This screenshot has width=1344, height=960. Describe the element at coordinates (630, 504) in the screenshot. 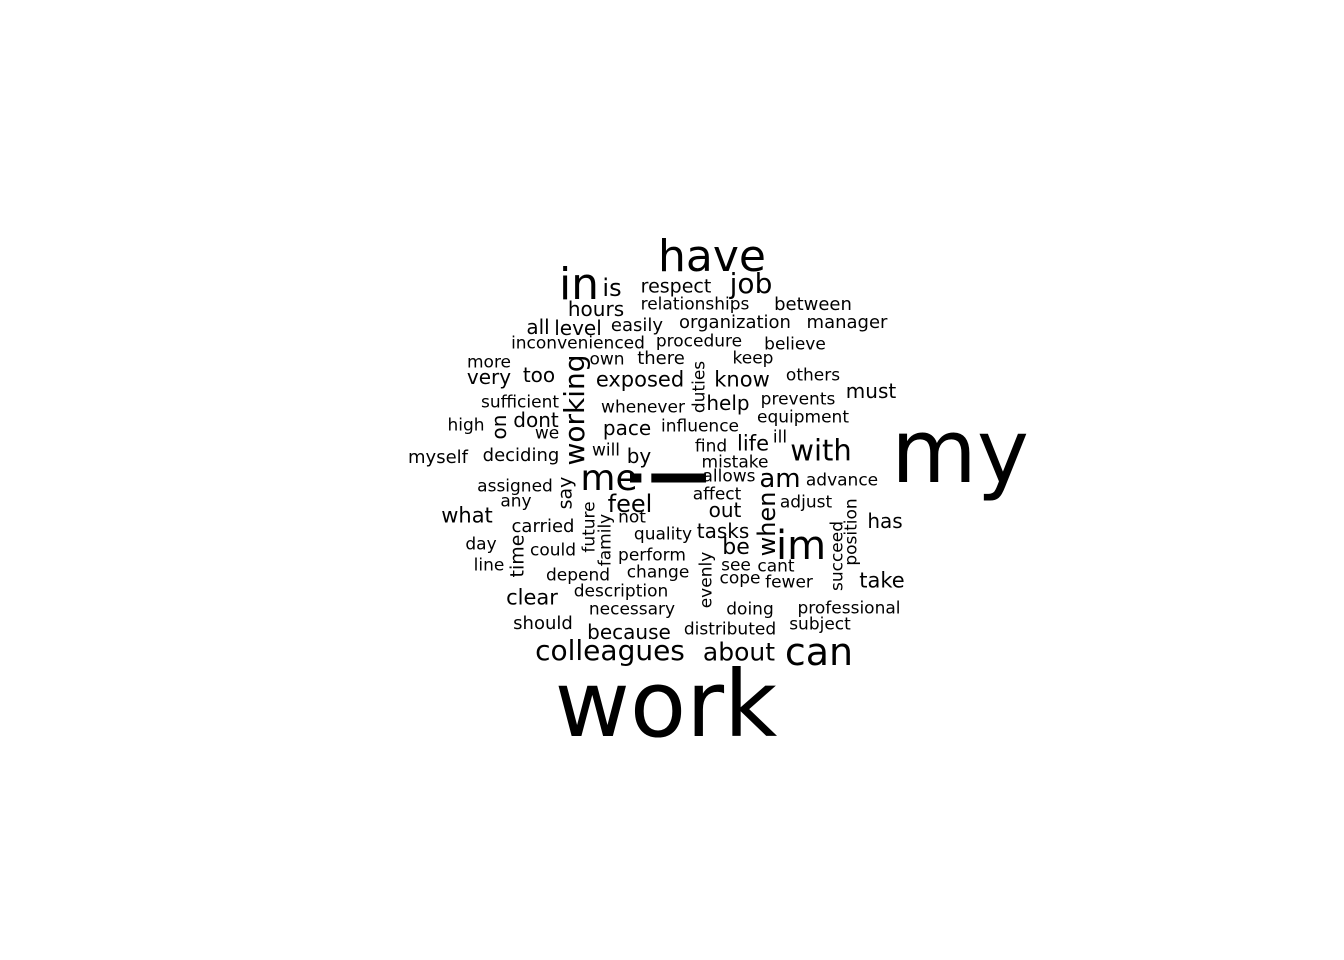

I see `word-feel: feel` at that location.